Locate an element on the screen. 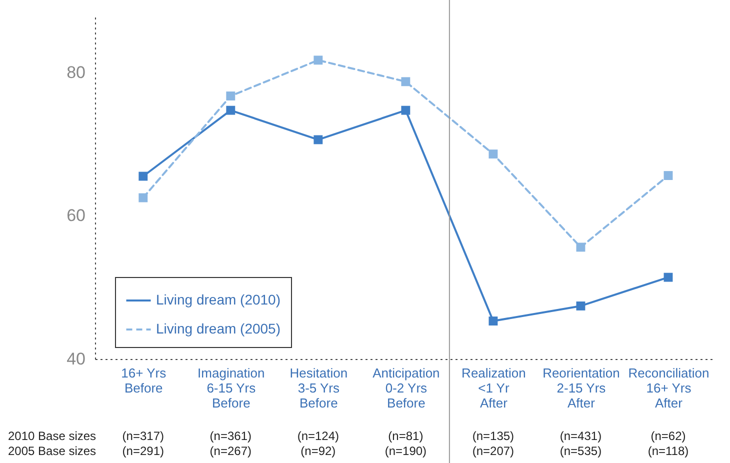 This screenshot has width=730, height=463. text: (n=135) is located at coordinates (493, 436).